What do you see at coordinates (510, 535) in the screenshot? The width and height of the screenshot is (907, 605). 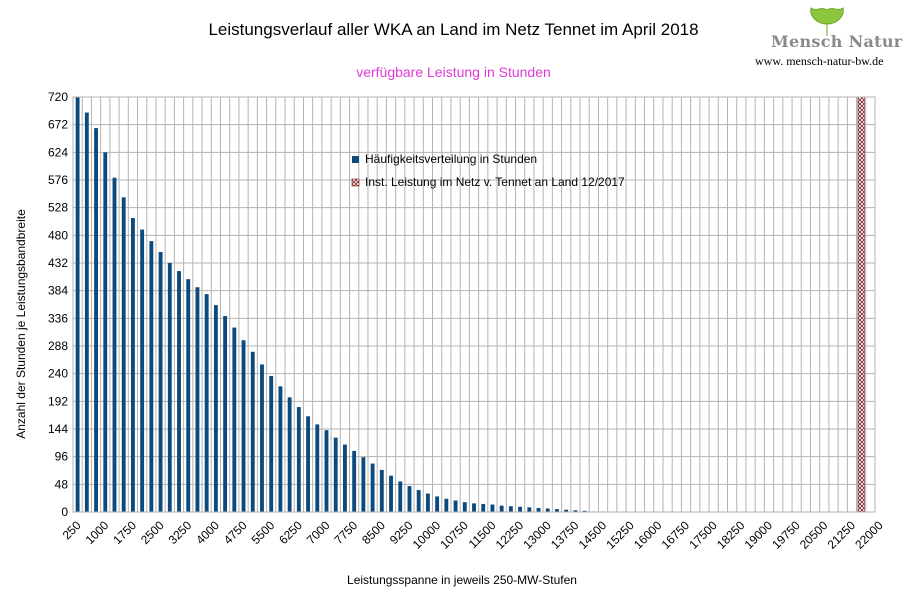 I see `x-tick-label: 12250` at bounding box center [510, 535].